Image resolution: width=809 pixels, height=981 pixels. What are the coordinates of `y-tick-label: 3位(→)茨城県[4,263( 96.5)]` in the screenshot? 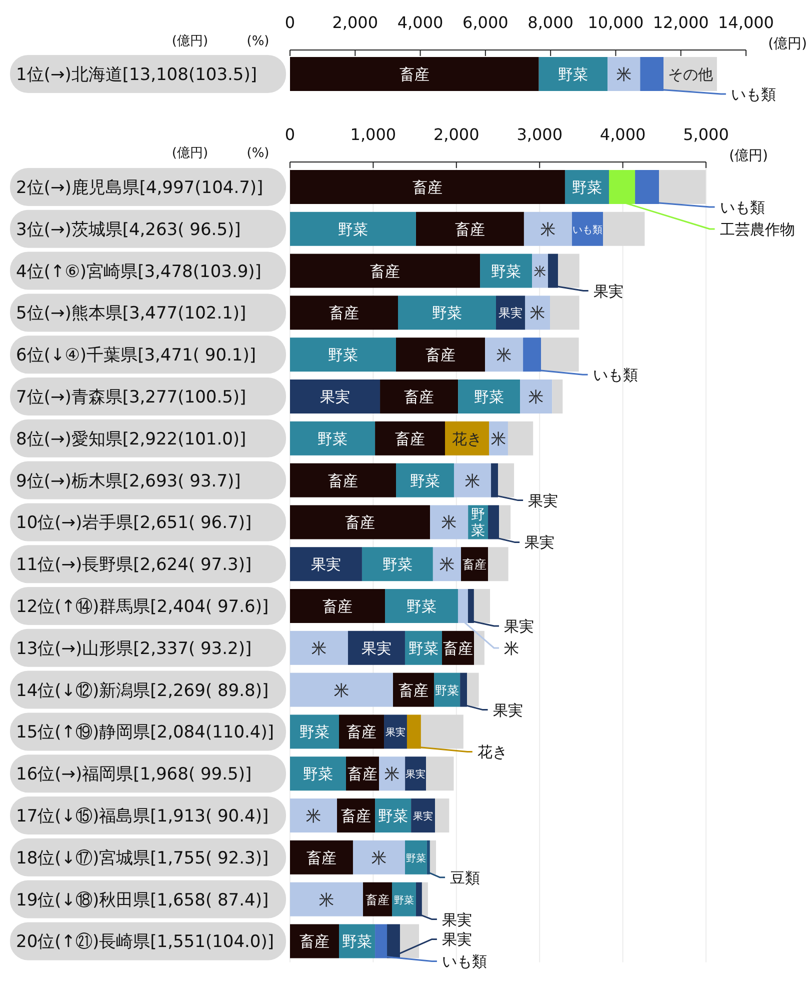 It's located at (128, 230).